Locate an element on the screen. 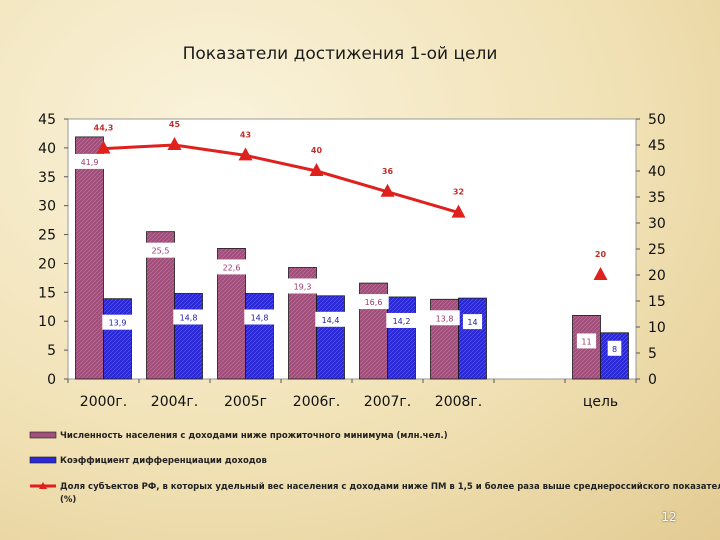 This screenshot has height=540, width=720. y-left-tick-label: 35 is located at coordinates (47, 178).